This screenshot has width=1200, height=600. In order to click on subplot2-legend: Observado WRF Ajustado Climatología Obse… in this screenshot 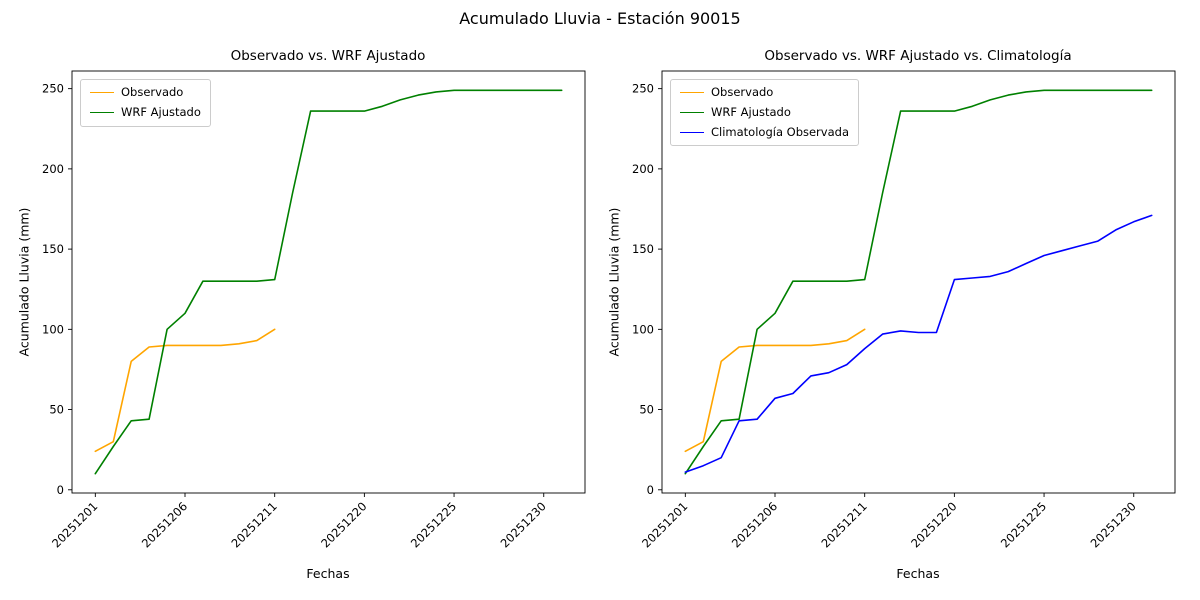, I will do `click(764, 113)`.